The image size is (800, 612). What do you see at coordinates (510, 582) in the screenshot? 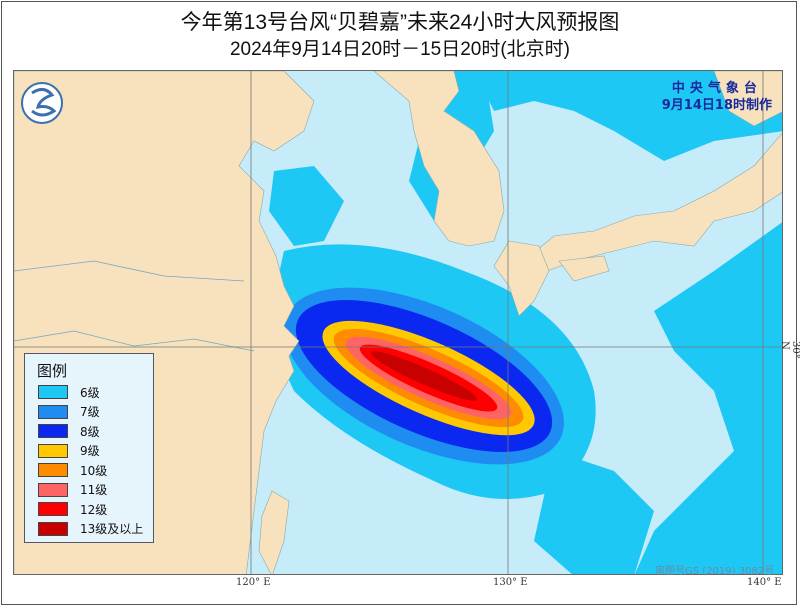
I see `lon-label-130: 130° E` at bounding box center [510, 582].